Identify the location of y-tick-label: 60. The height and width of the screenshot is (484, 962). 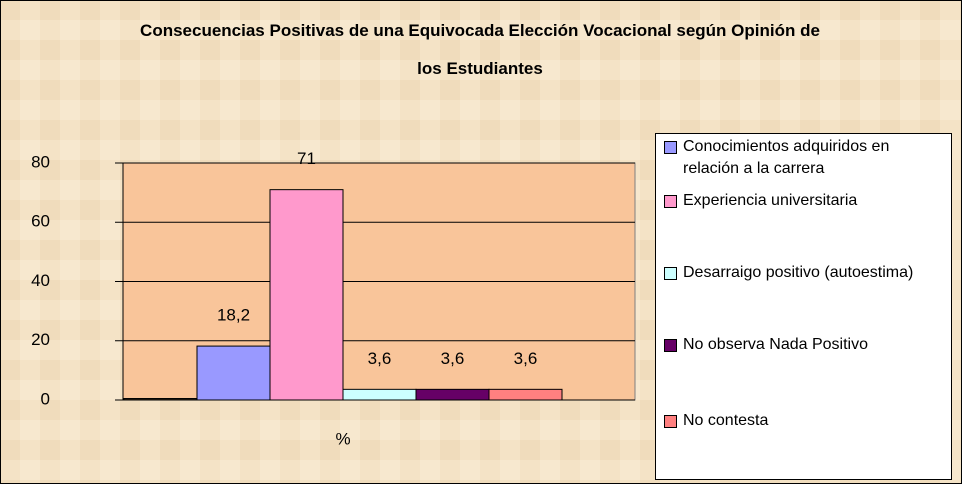
(40, 221).